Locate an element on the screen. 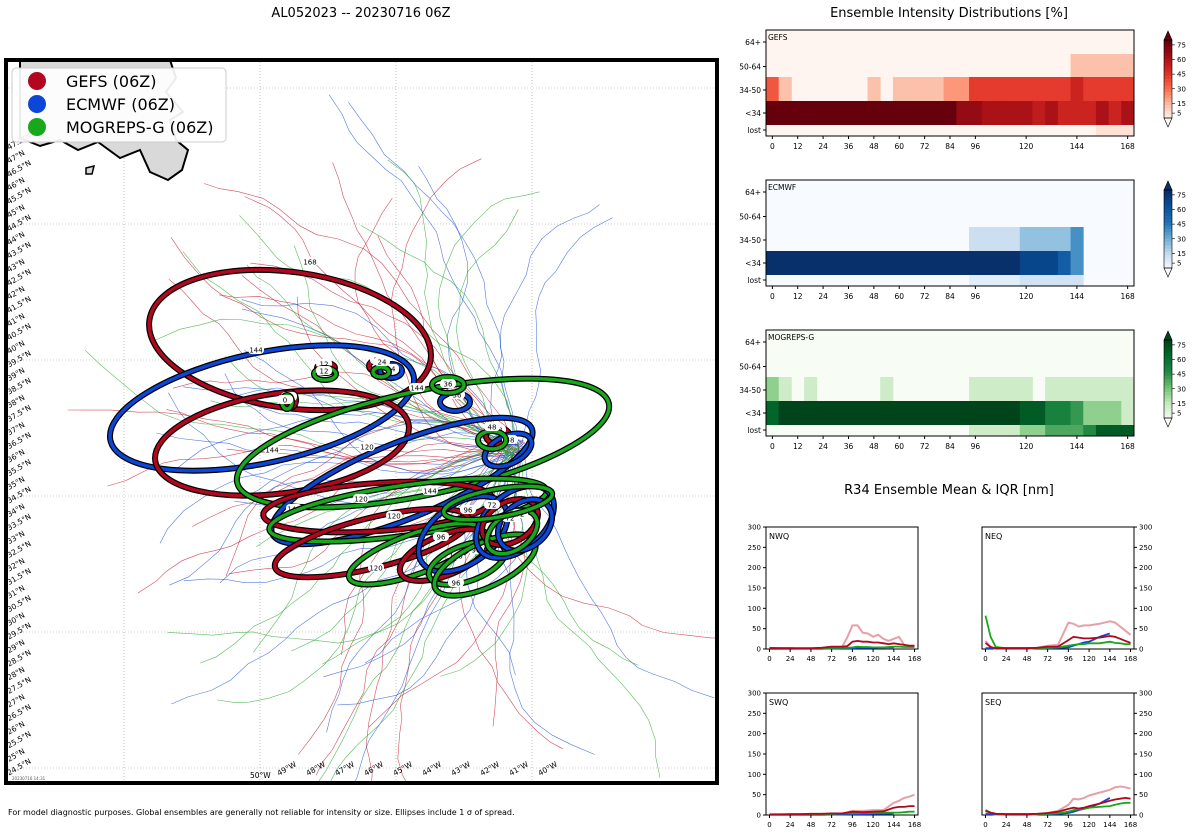 The image size is (1200, 840). colorbar-tick-label: 5 is located at coordinates (1179, 114).